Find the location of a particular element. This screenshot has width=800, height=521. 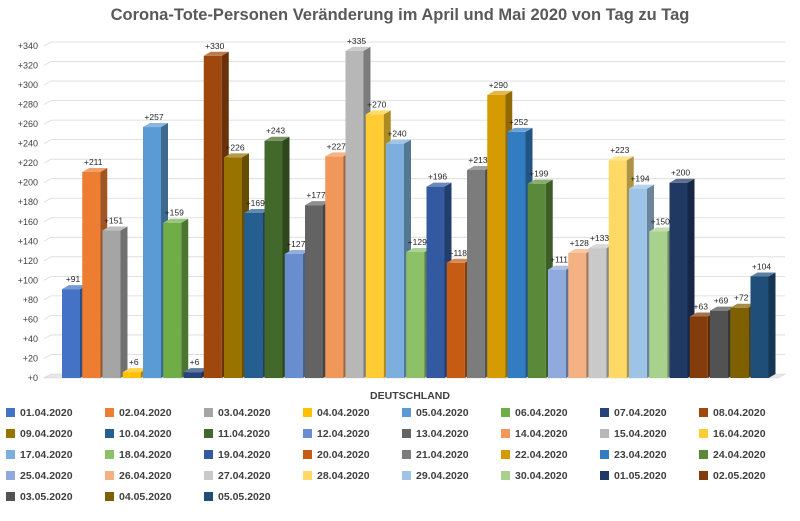

legend-item: 03.04.2020 is located at coordinates (253, 412).